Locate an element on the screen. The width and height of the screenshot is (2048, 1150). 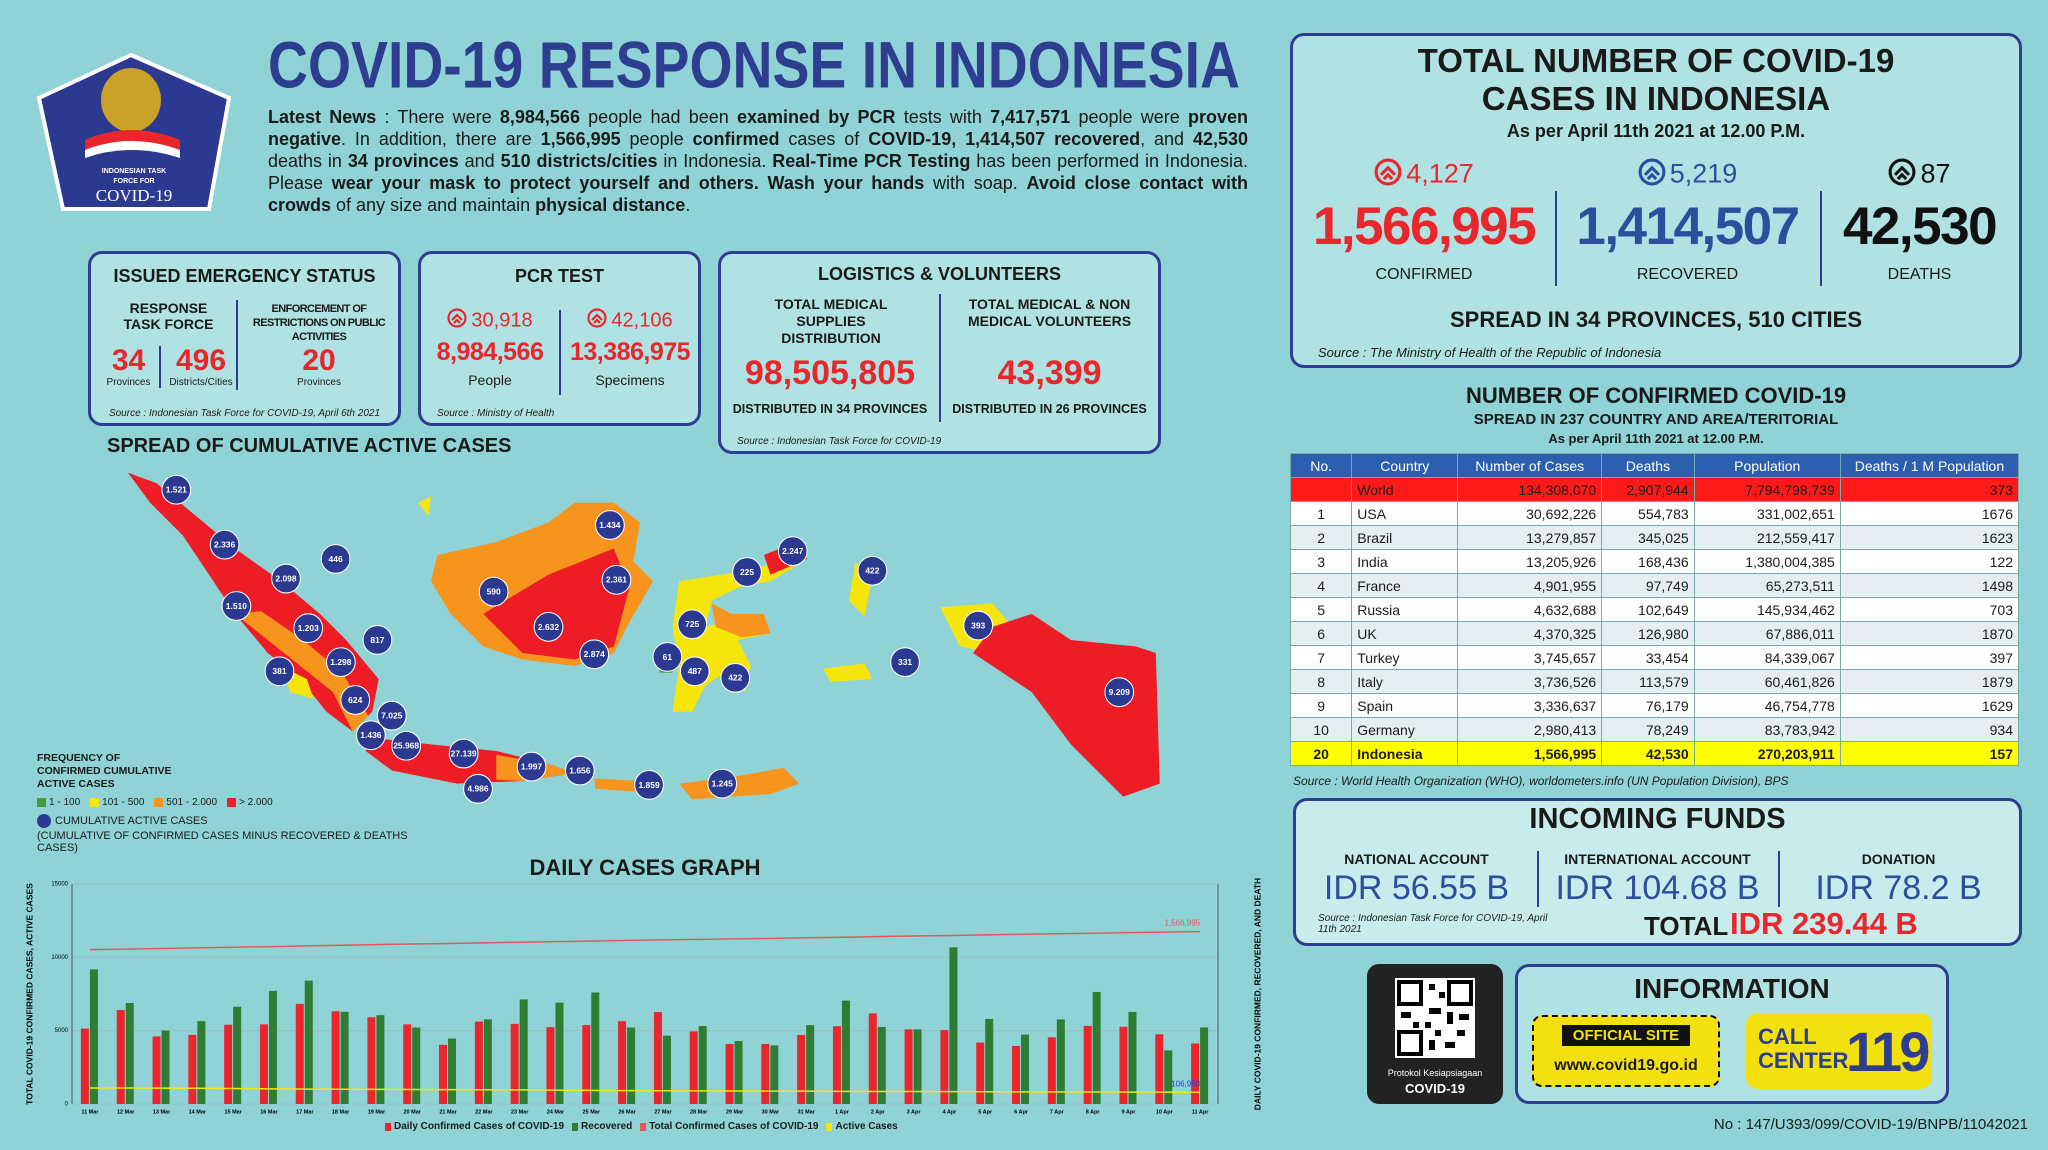
x-tick-label: 8 Apr is located at coordinates (1093, 1112).